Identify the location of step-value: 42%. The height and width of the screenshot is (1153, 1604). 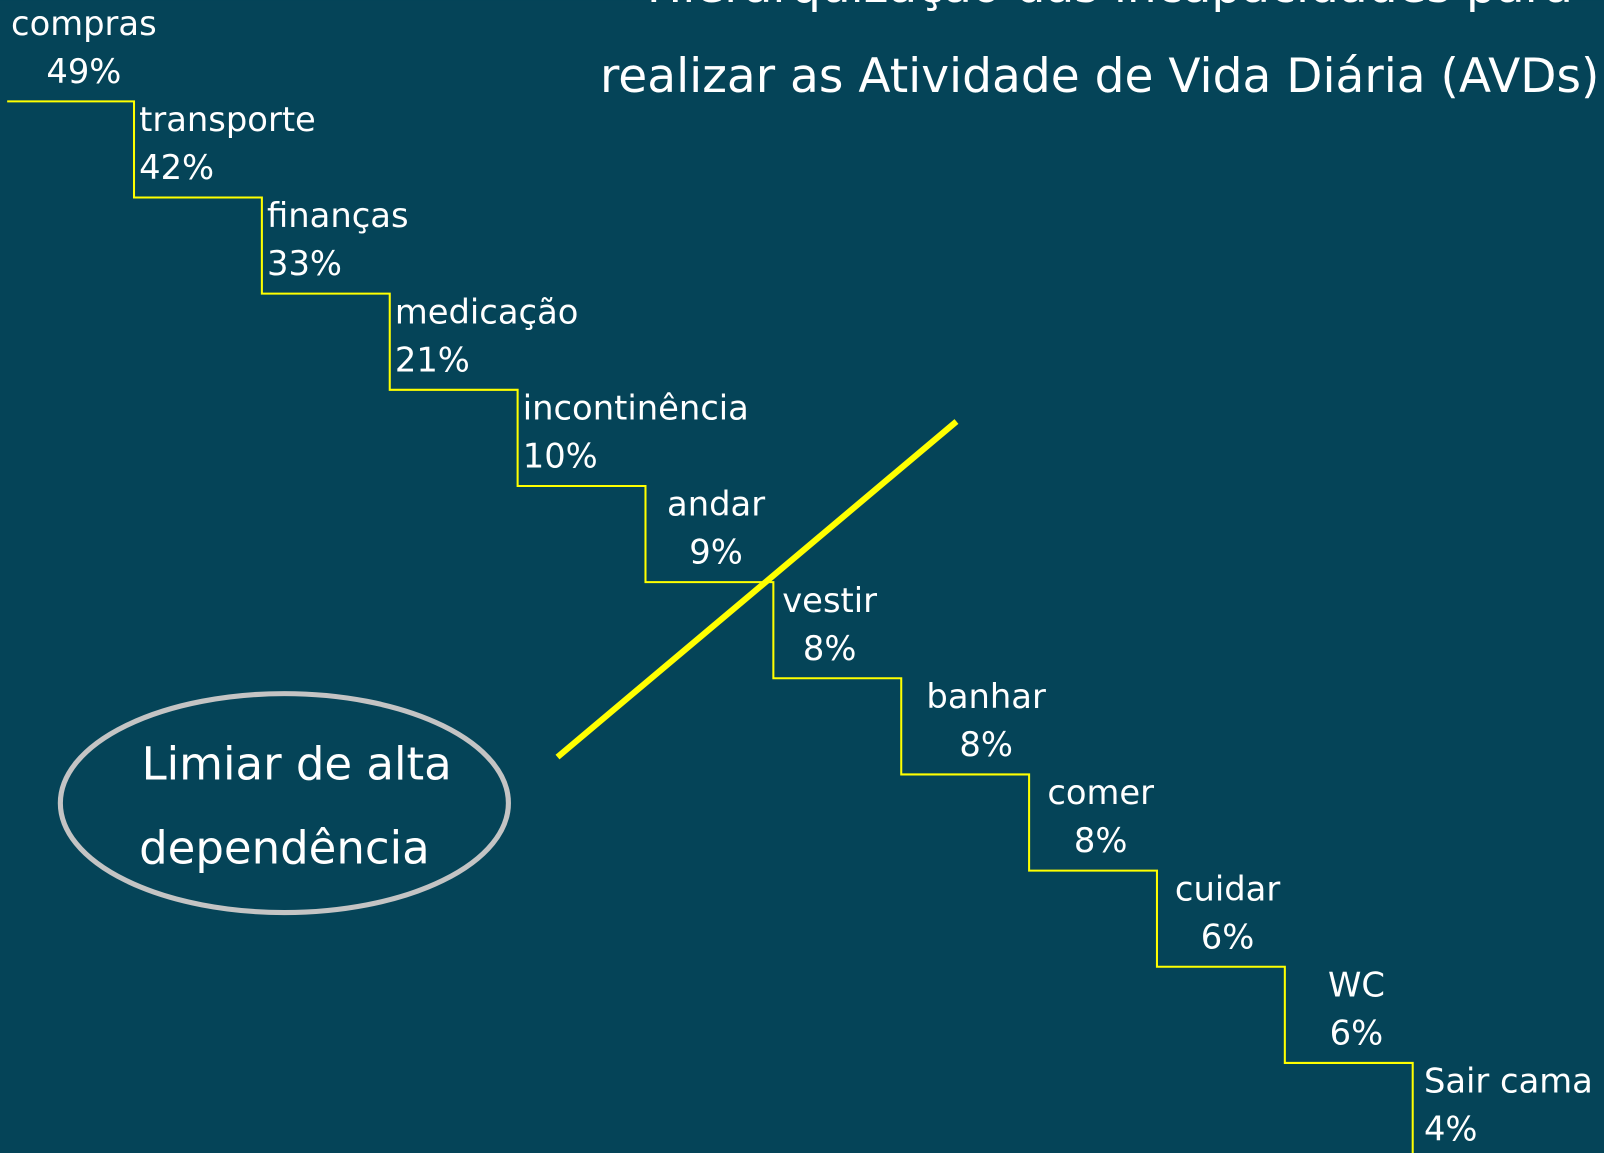
(176, 167).